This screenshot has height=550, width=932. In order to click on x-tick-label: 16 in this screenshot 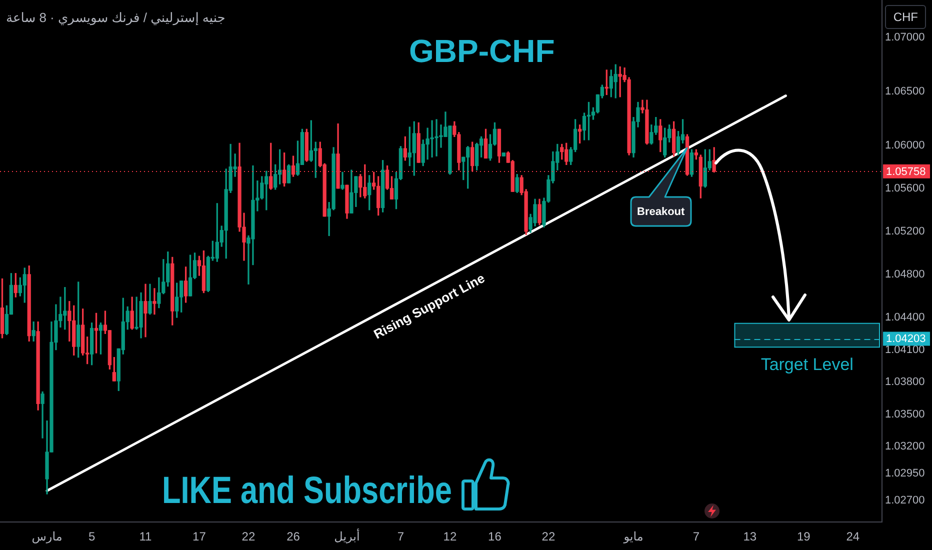, I will do `click(495, 537)`.